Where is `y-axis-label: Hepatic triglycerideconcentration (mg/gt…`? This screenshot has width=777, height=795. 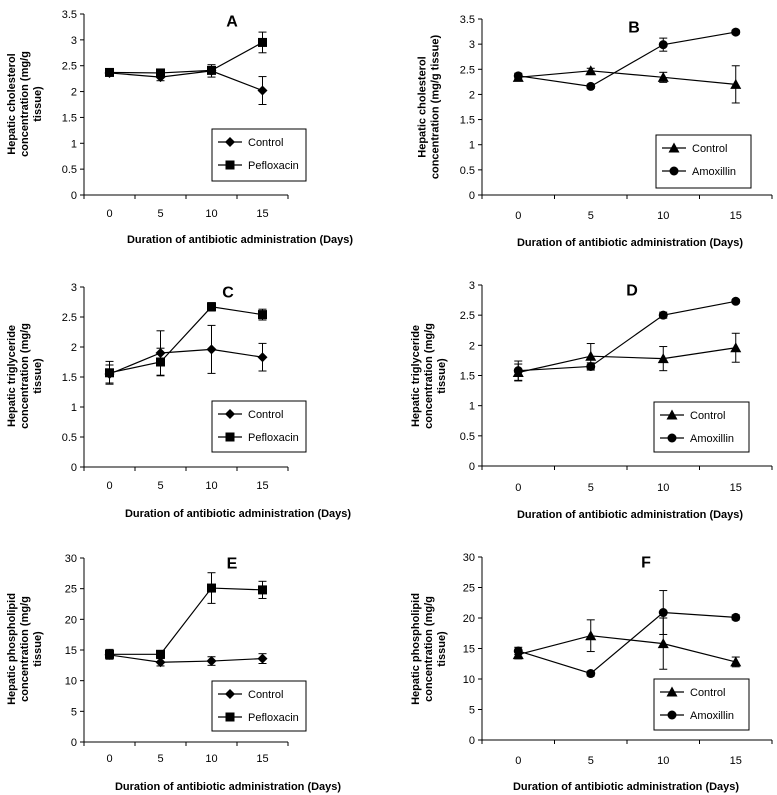
y-axis-label: Hepatic triglycerideconcentration (mg/gt… is located at coordinates (25, 376).